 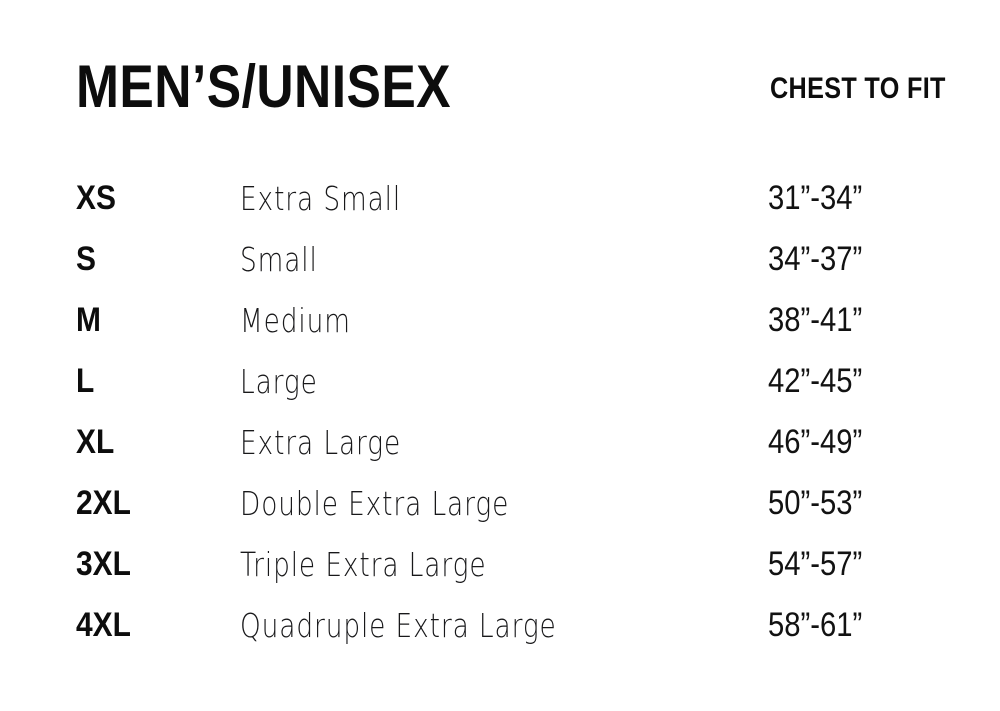 What do you see at coordinates (103, 503) in the screenshot?
I see `size-abbreviation: 2XL` at bounding box center [103, 503].